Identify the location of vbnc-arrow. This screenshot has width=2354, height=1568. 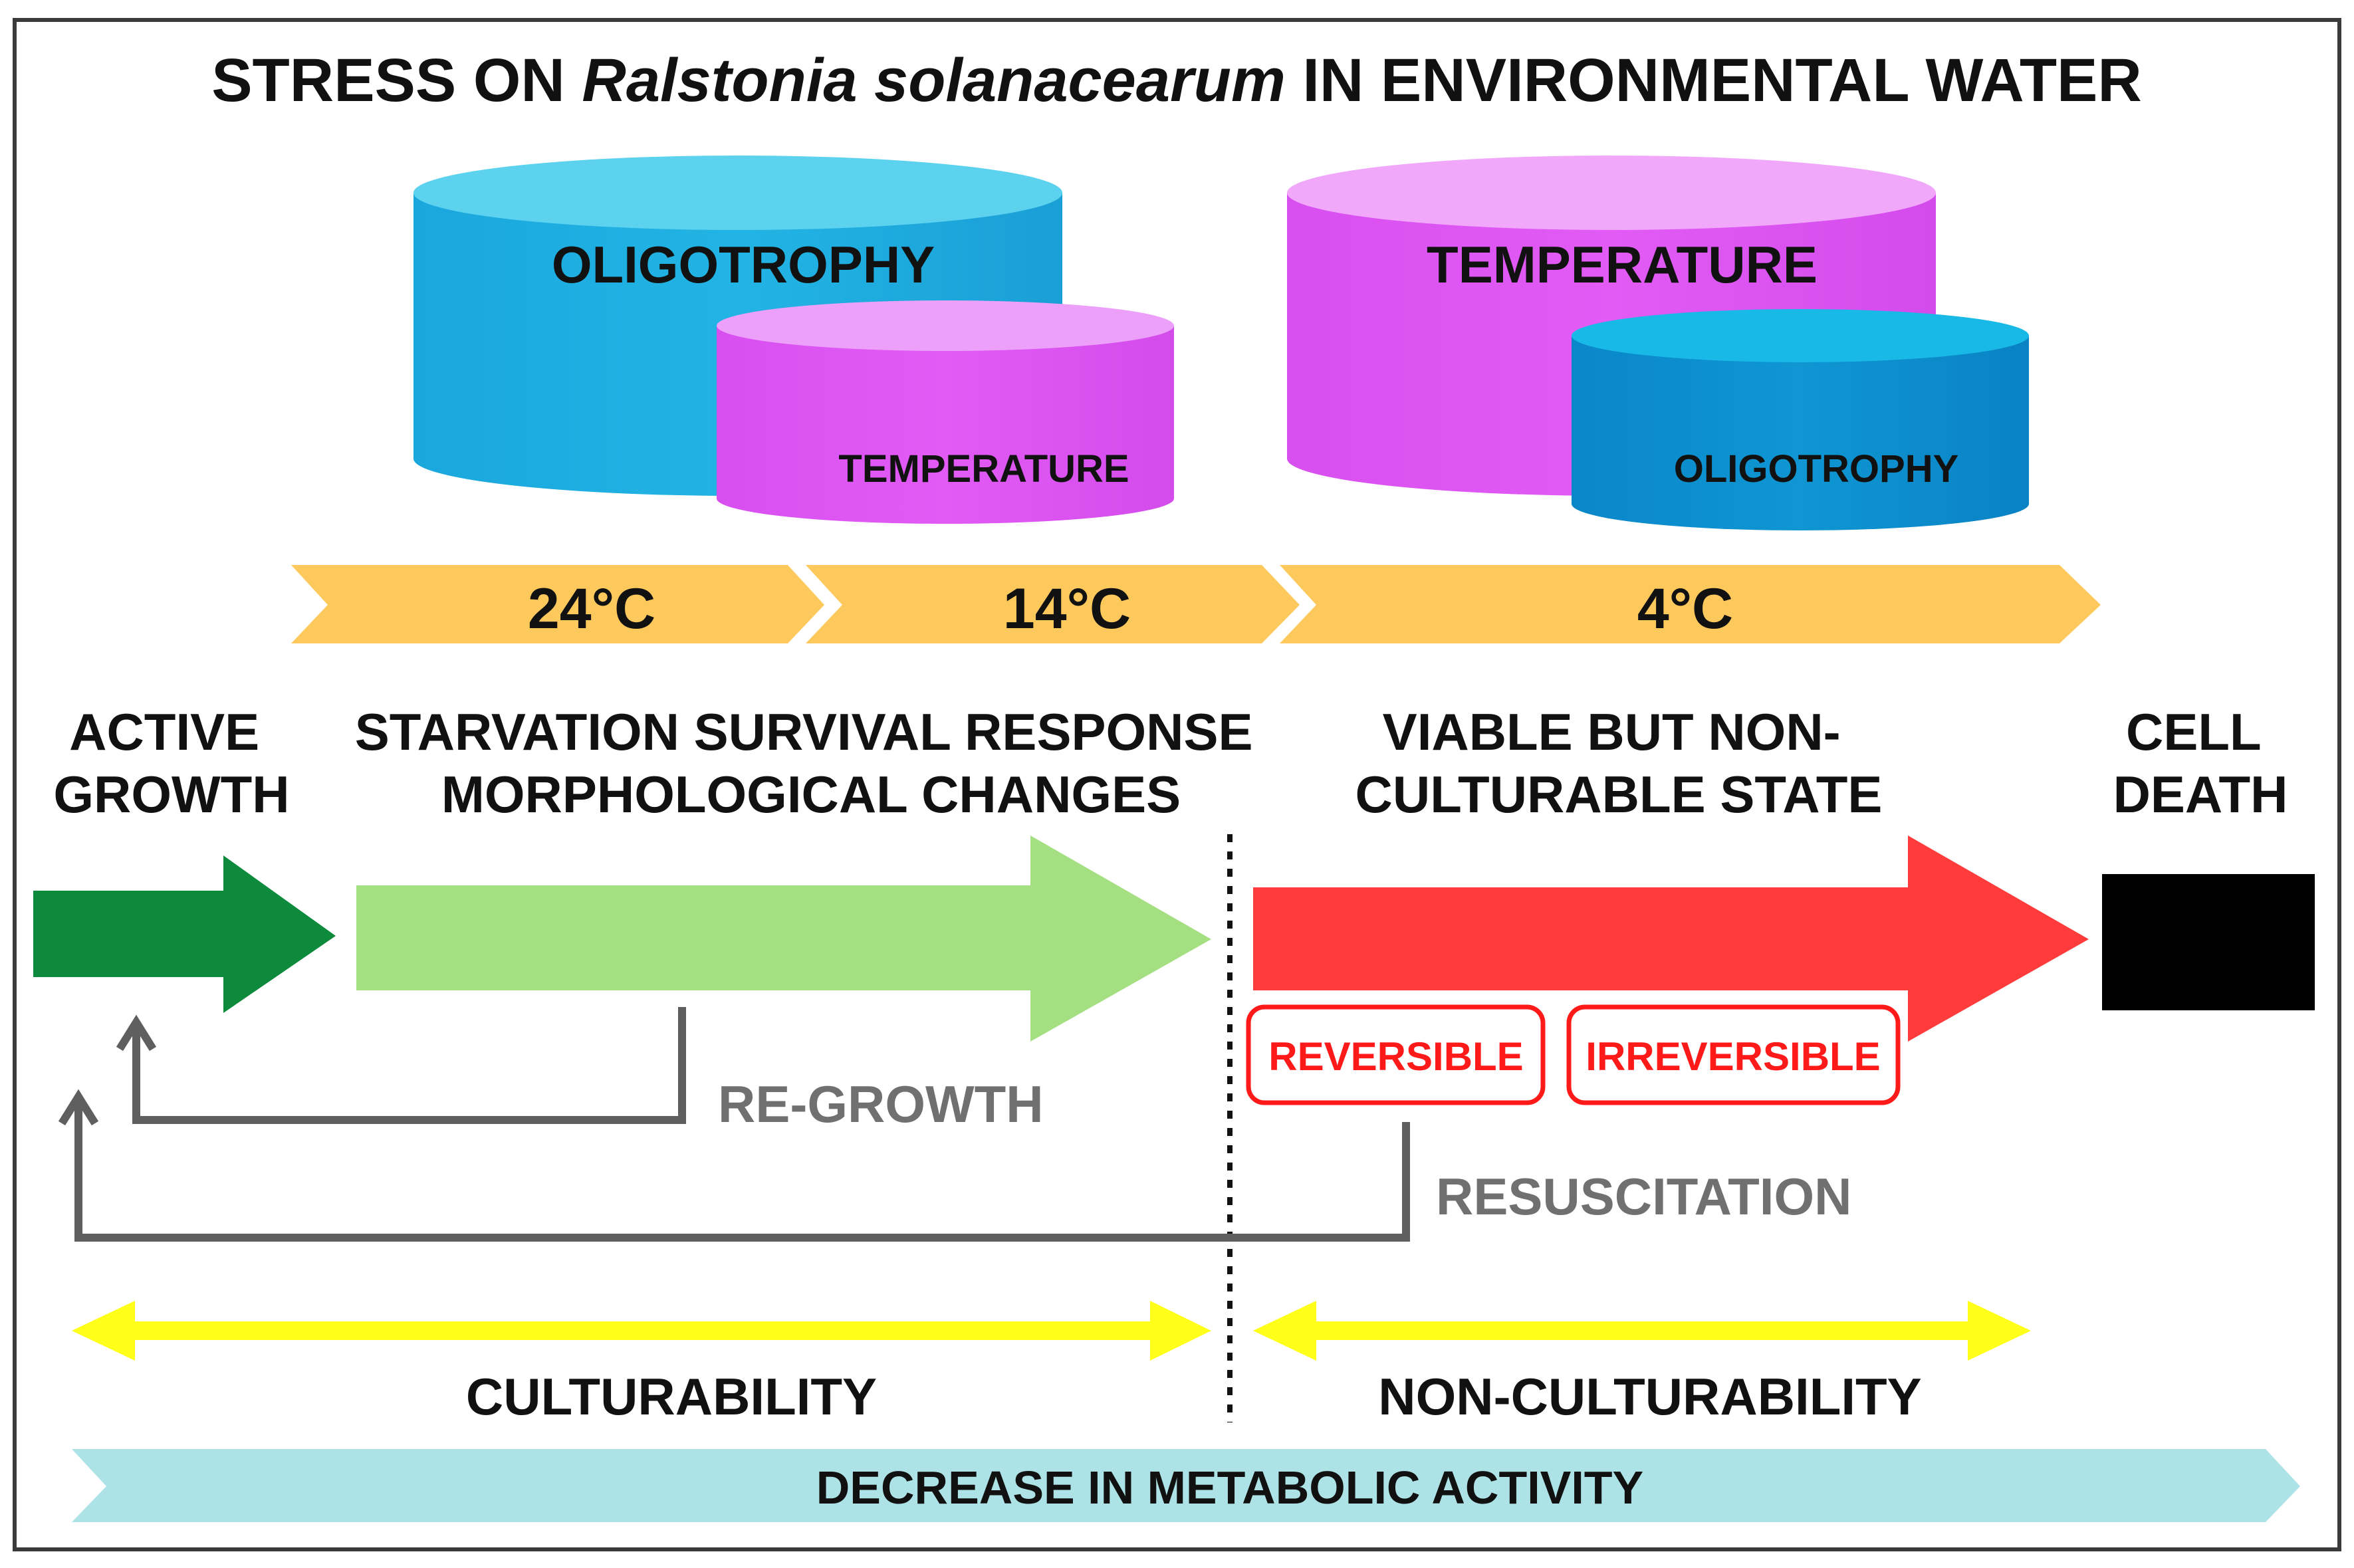
(1671, 939).